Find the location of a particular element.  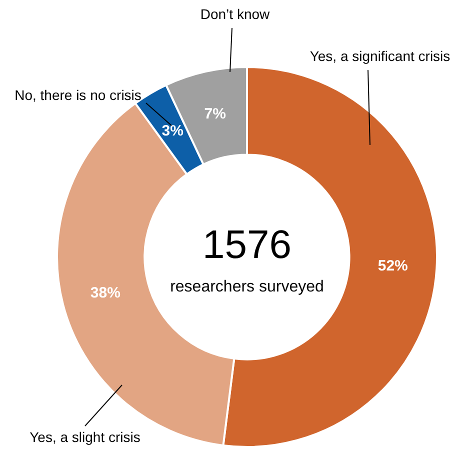

text: 1576 is located at coordinates (247, 245).